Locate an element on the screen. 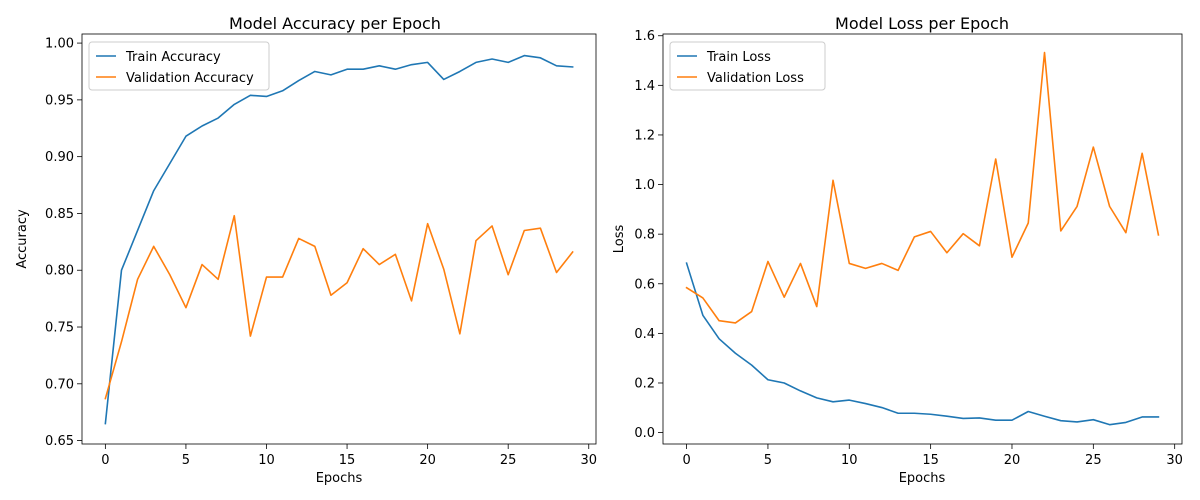  loss-series-line-train is located at coordinates (922, 344).